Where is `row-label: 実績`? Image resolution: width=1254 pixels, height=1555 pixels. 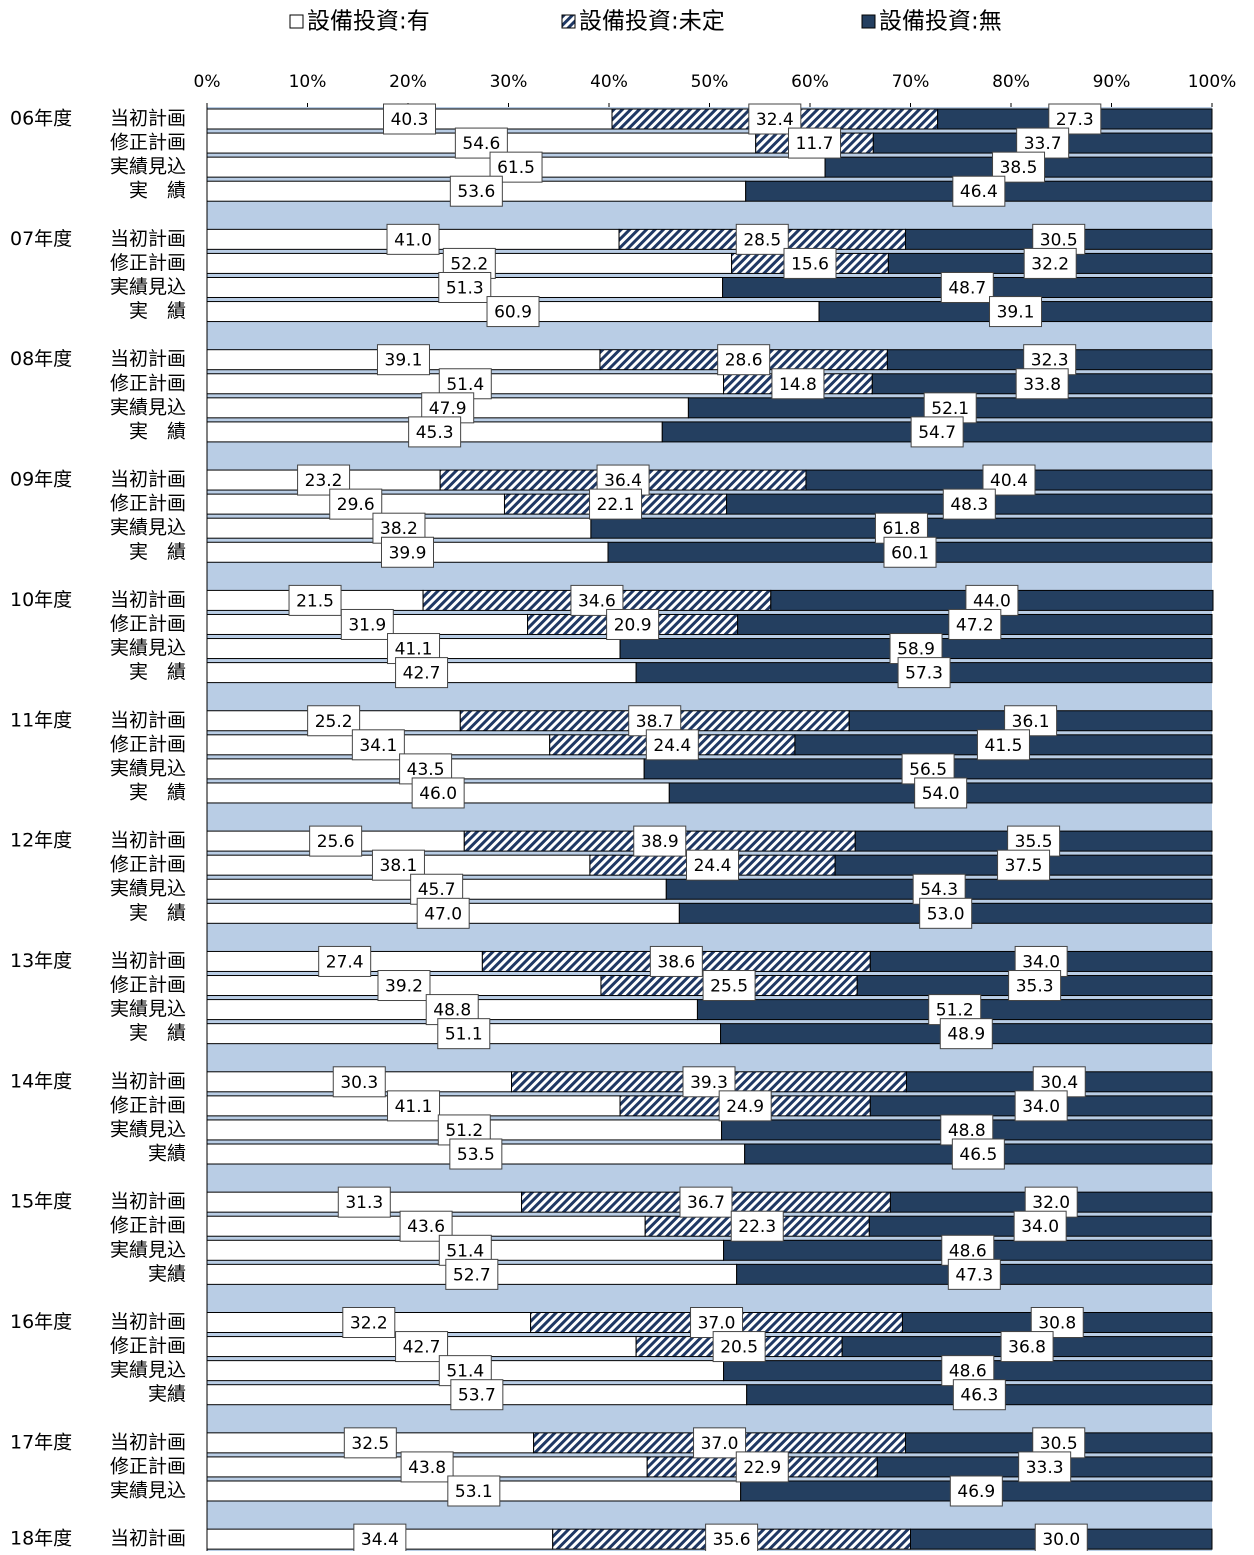 row-label: 実績 is located at coordinates (167, 1154).